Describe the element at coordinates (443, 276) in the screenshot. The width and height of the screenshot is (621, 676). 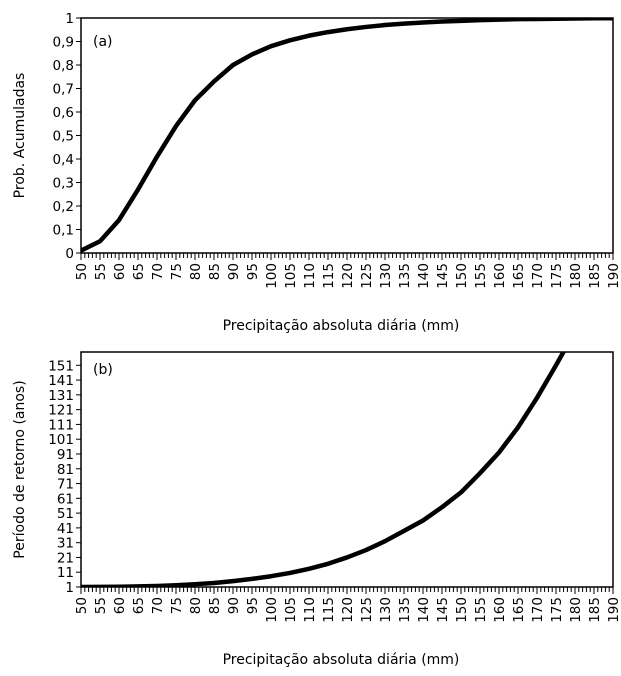
I see `x-tick-label-a: 145` at that location.